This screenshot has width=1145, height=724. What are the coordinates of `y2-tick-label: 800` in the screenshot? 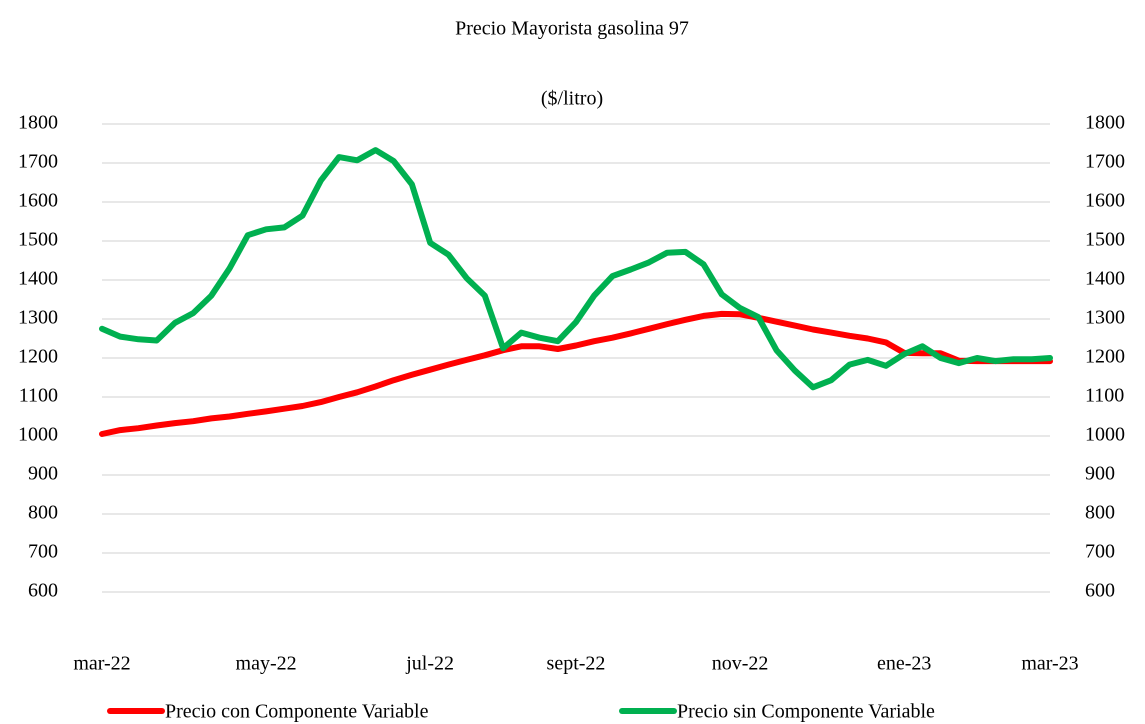 It's located at (1100, 513).